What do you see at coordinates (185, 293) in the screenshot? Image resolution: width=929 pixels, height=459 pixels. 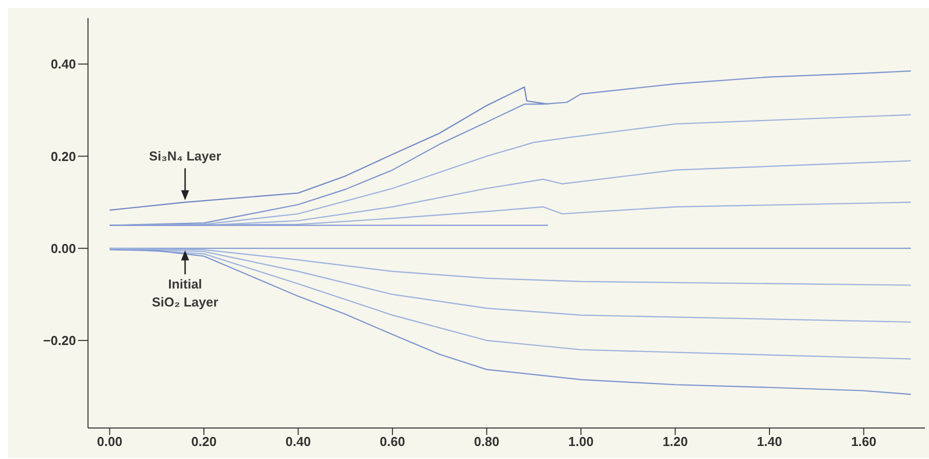 I see `annotation: Initial SiO₂ Layer` at bounding box center [185, 293].